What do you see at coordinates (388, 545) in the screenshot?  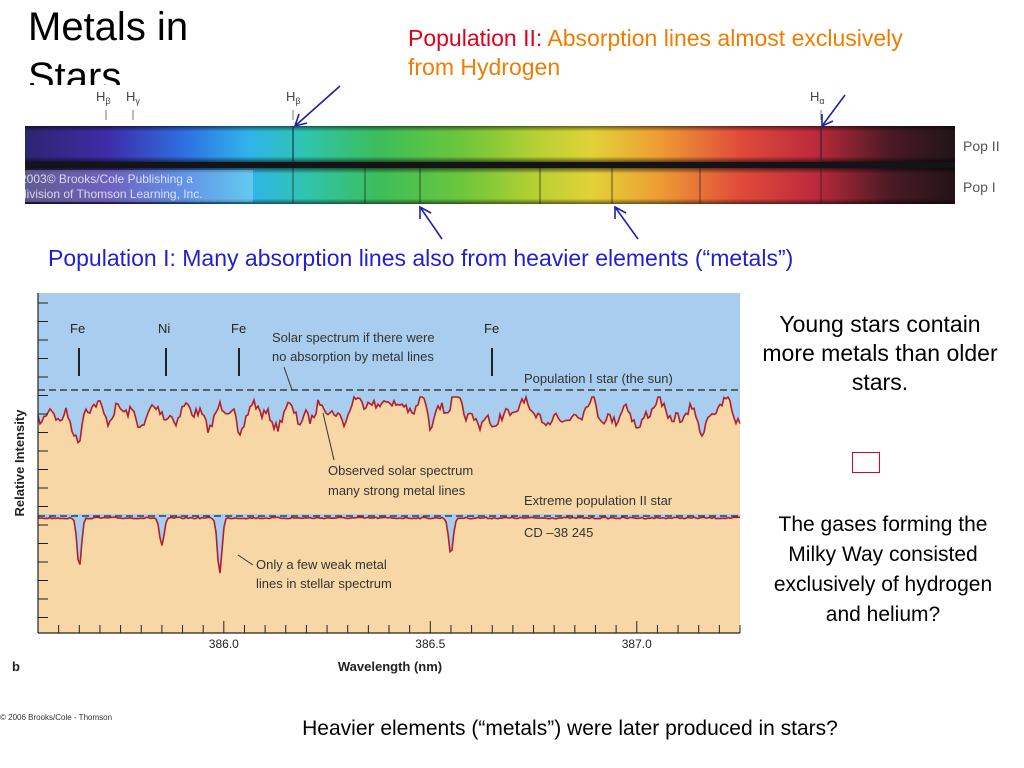 I see `series-pop-two-line` at bounding box center [388, 545].